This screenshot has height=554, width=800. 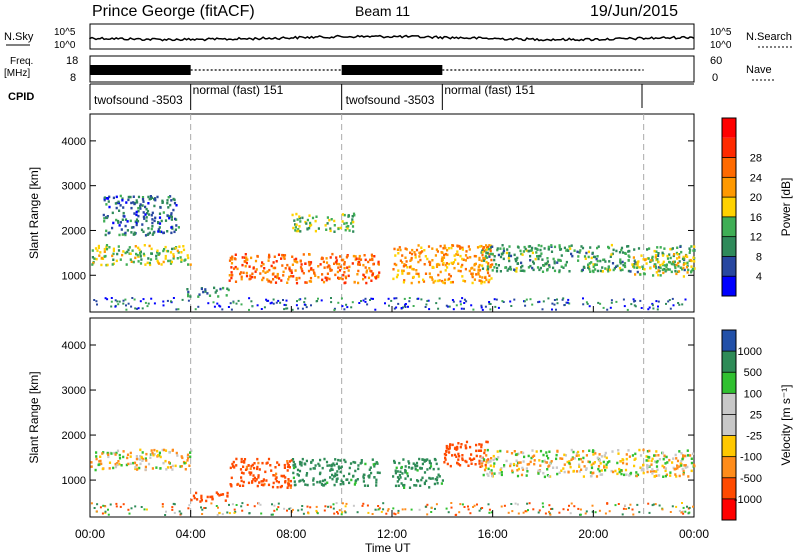 I want to click on date-label: 19/Jun/2015, so click(x=634, y=11).